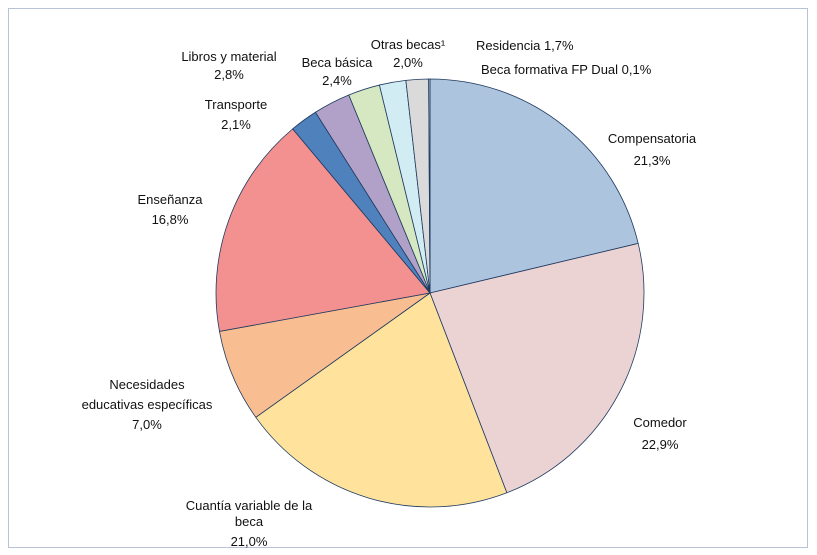  What do you see at coordinates (249, 505) in the screenshot?
I see `label-cuantia-line1: Cuantía variable de la` at bounding box center [249, 505].